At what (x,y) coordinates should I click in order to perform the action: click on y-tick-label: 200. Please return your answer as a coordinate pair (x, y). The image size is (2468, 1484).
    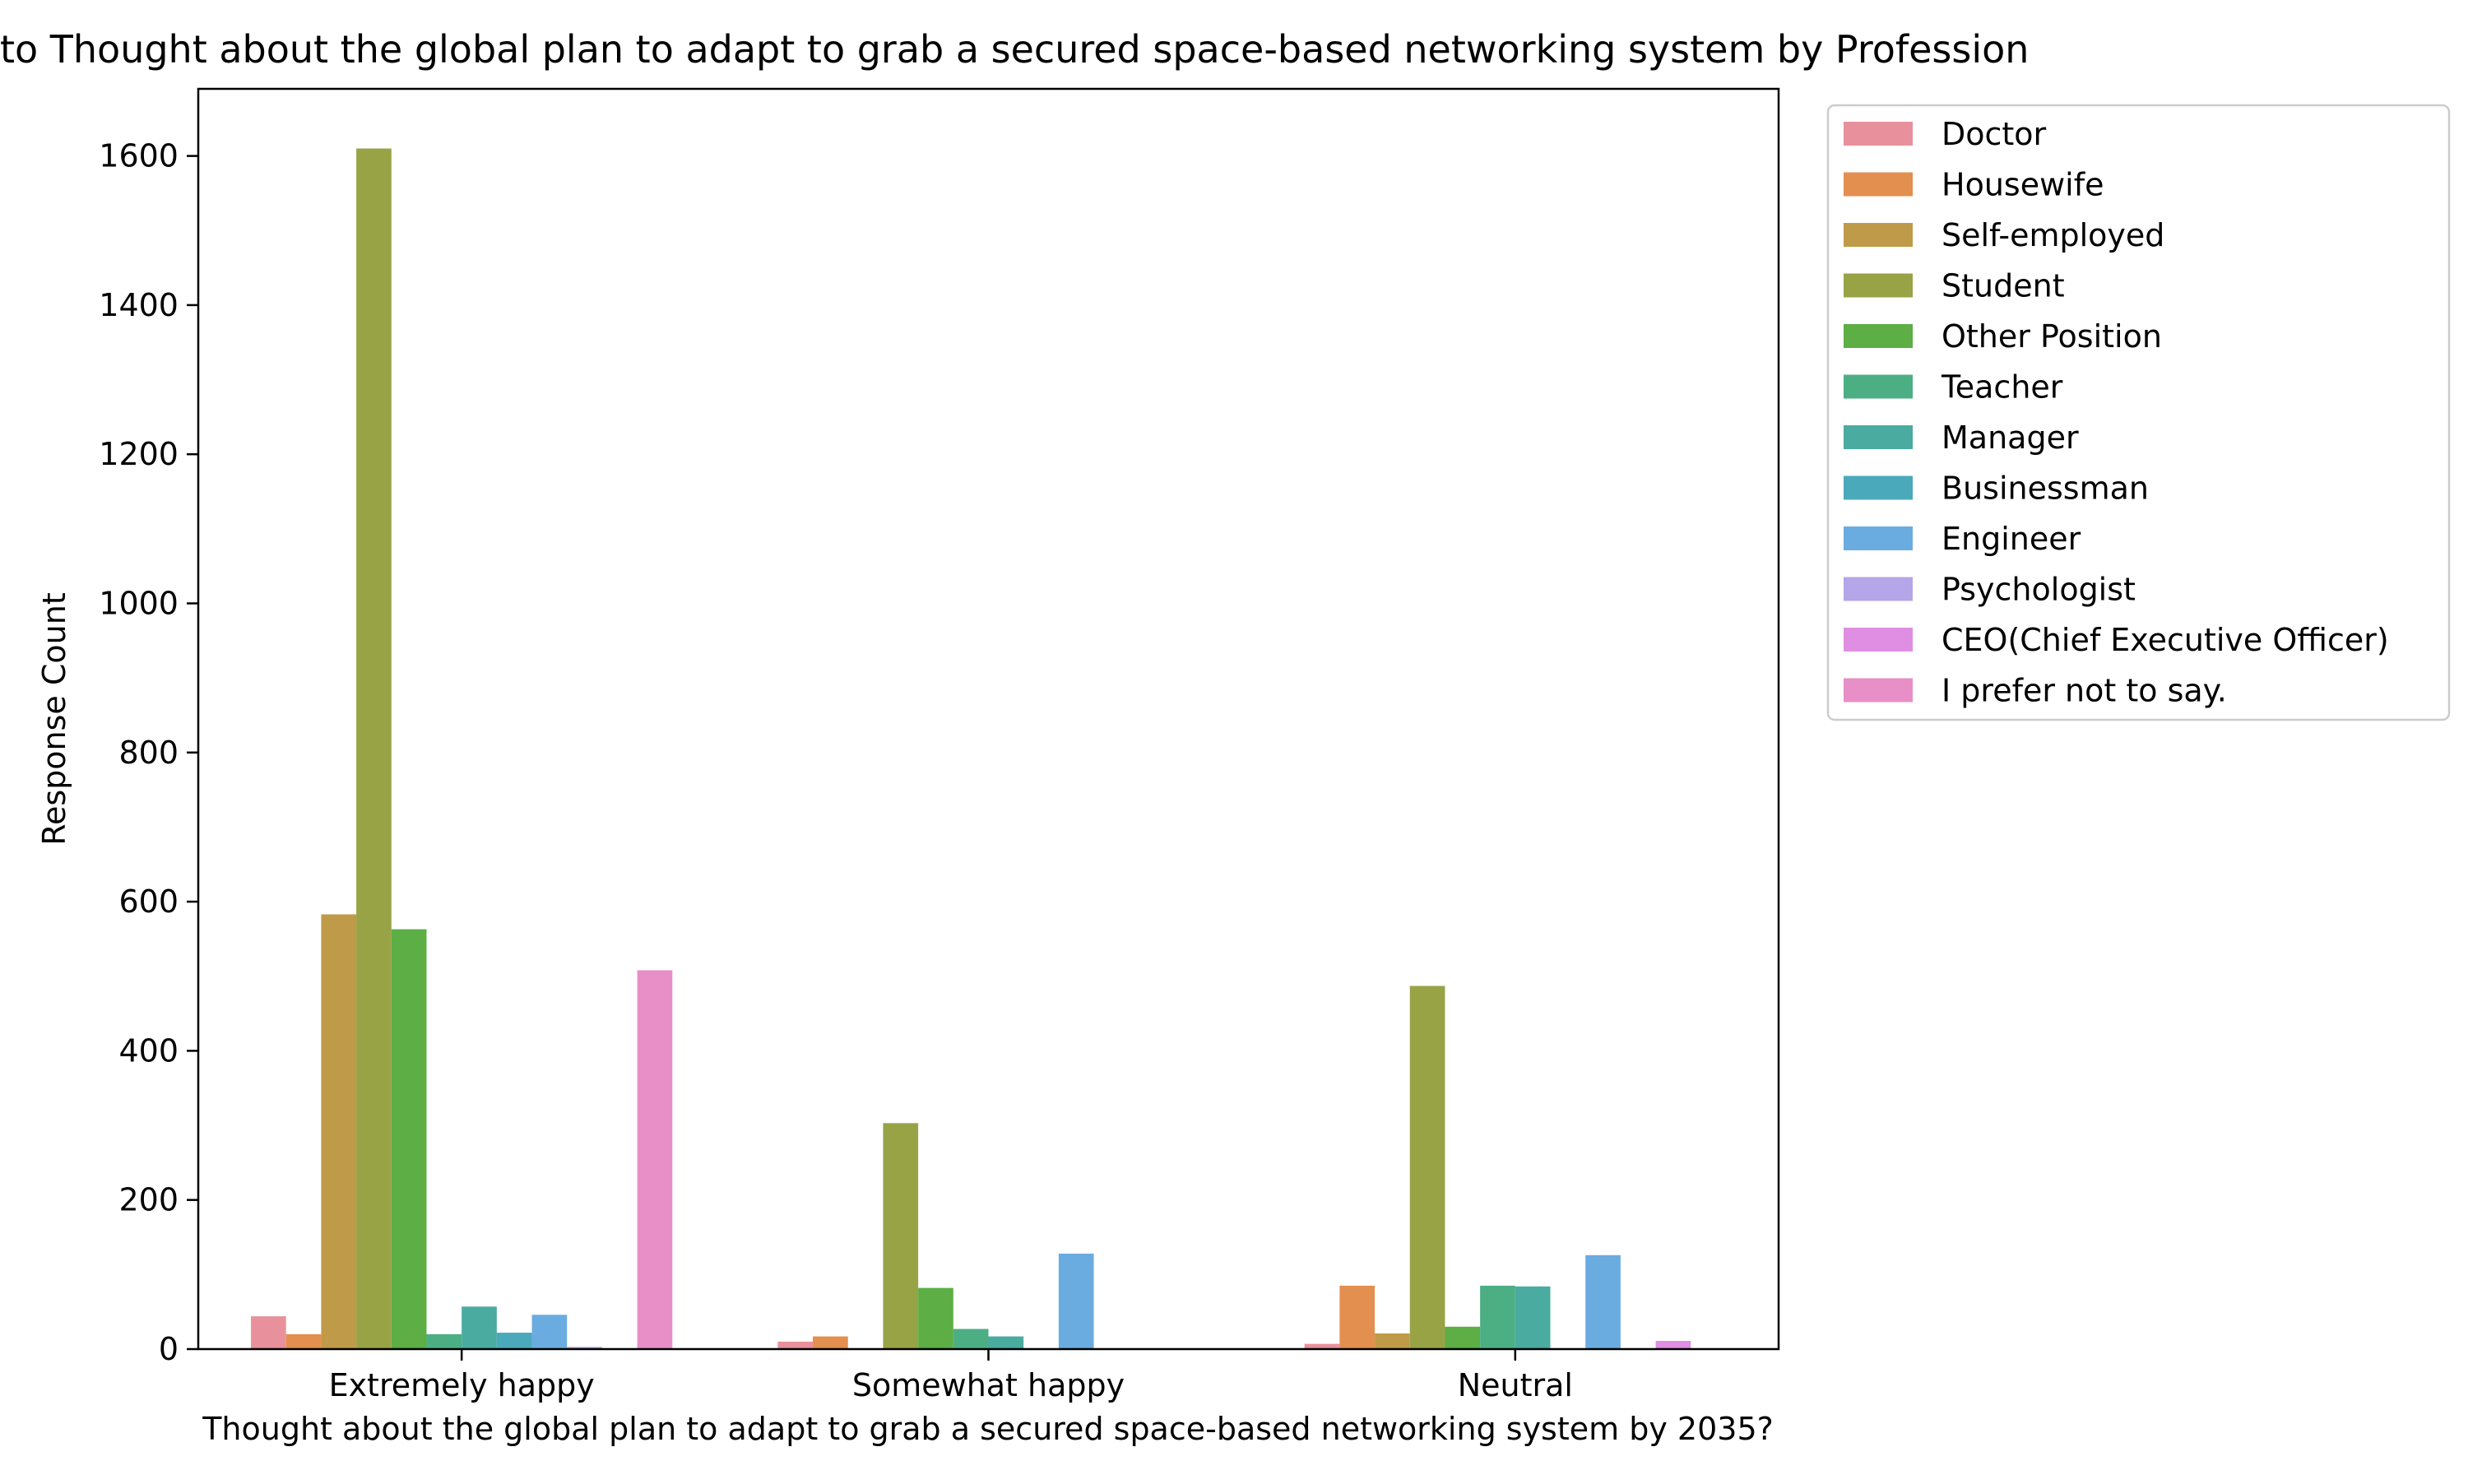
    Looking at the image, I should click on (148, 1200).